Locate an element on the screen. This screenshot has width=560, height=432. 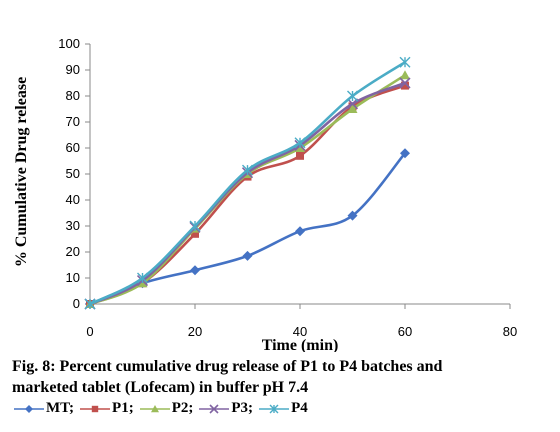
legend-item-2: P2; is located at coordinates (166, 408).